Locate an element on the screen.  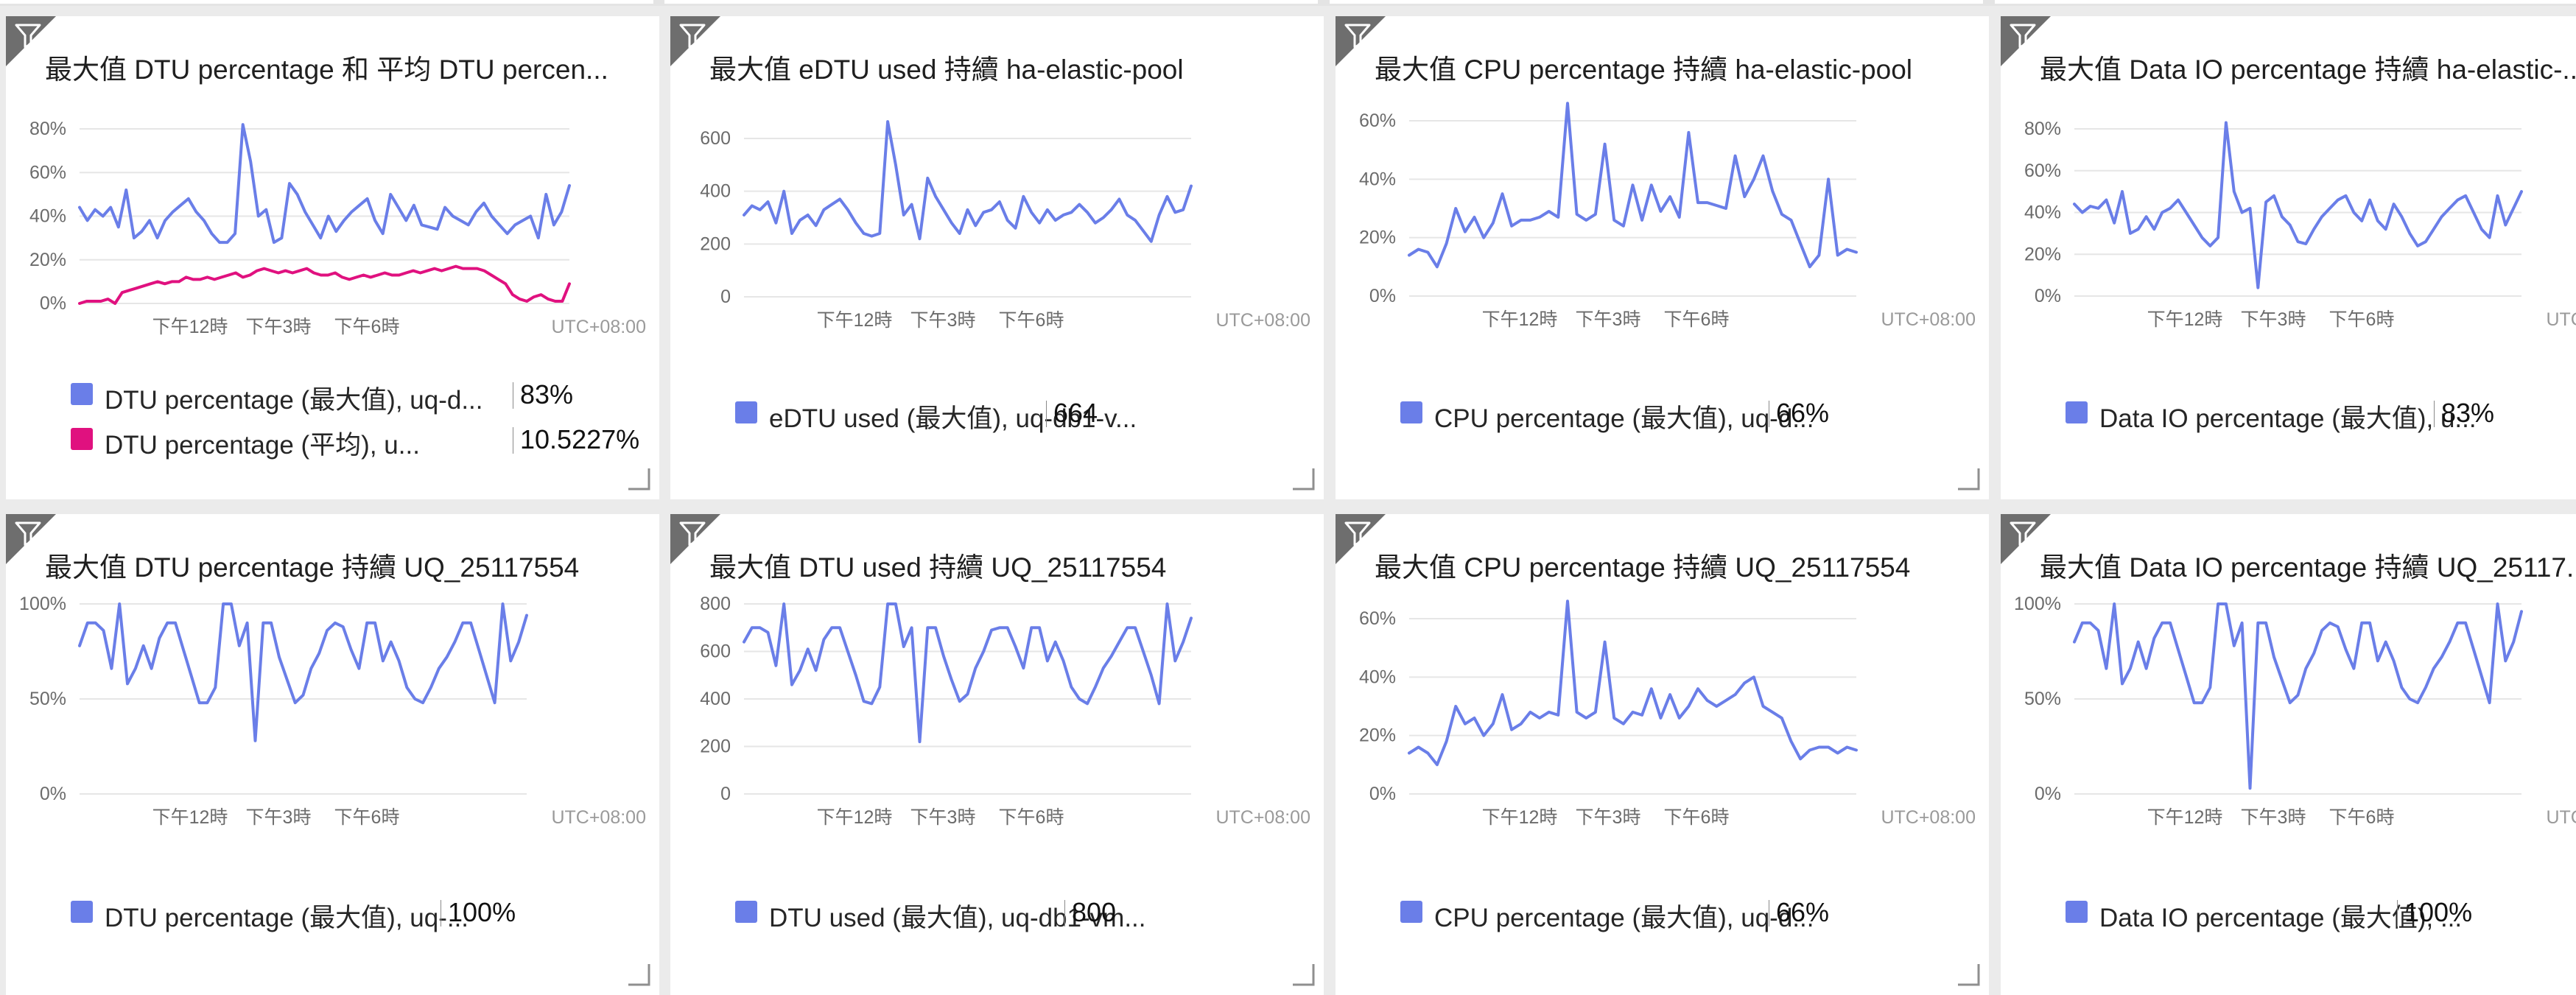
chart-legend: eDTU used (最大值), uq-db1-v... 664 is located at coordinates (1024, 413).